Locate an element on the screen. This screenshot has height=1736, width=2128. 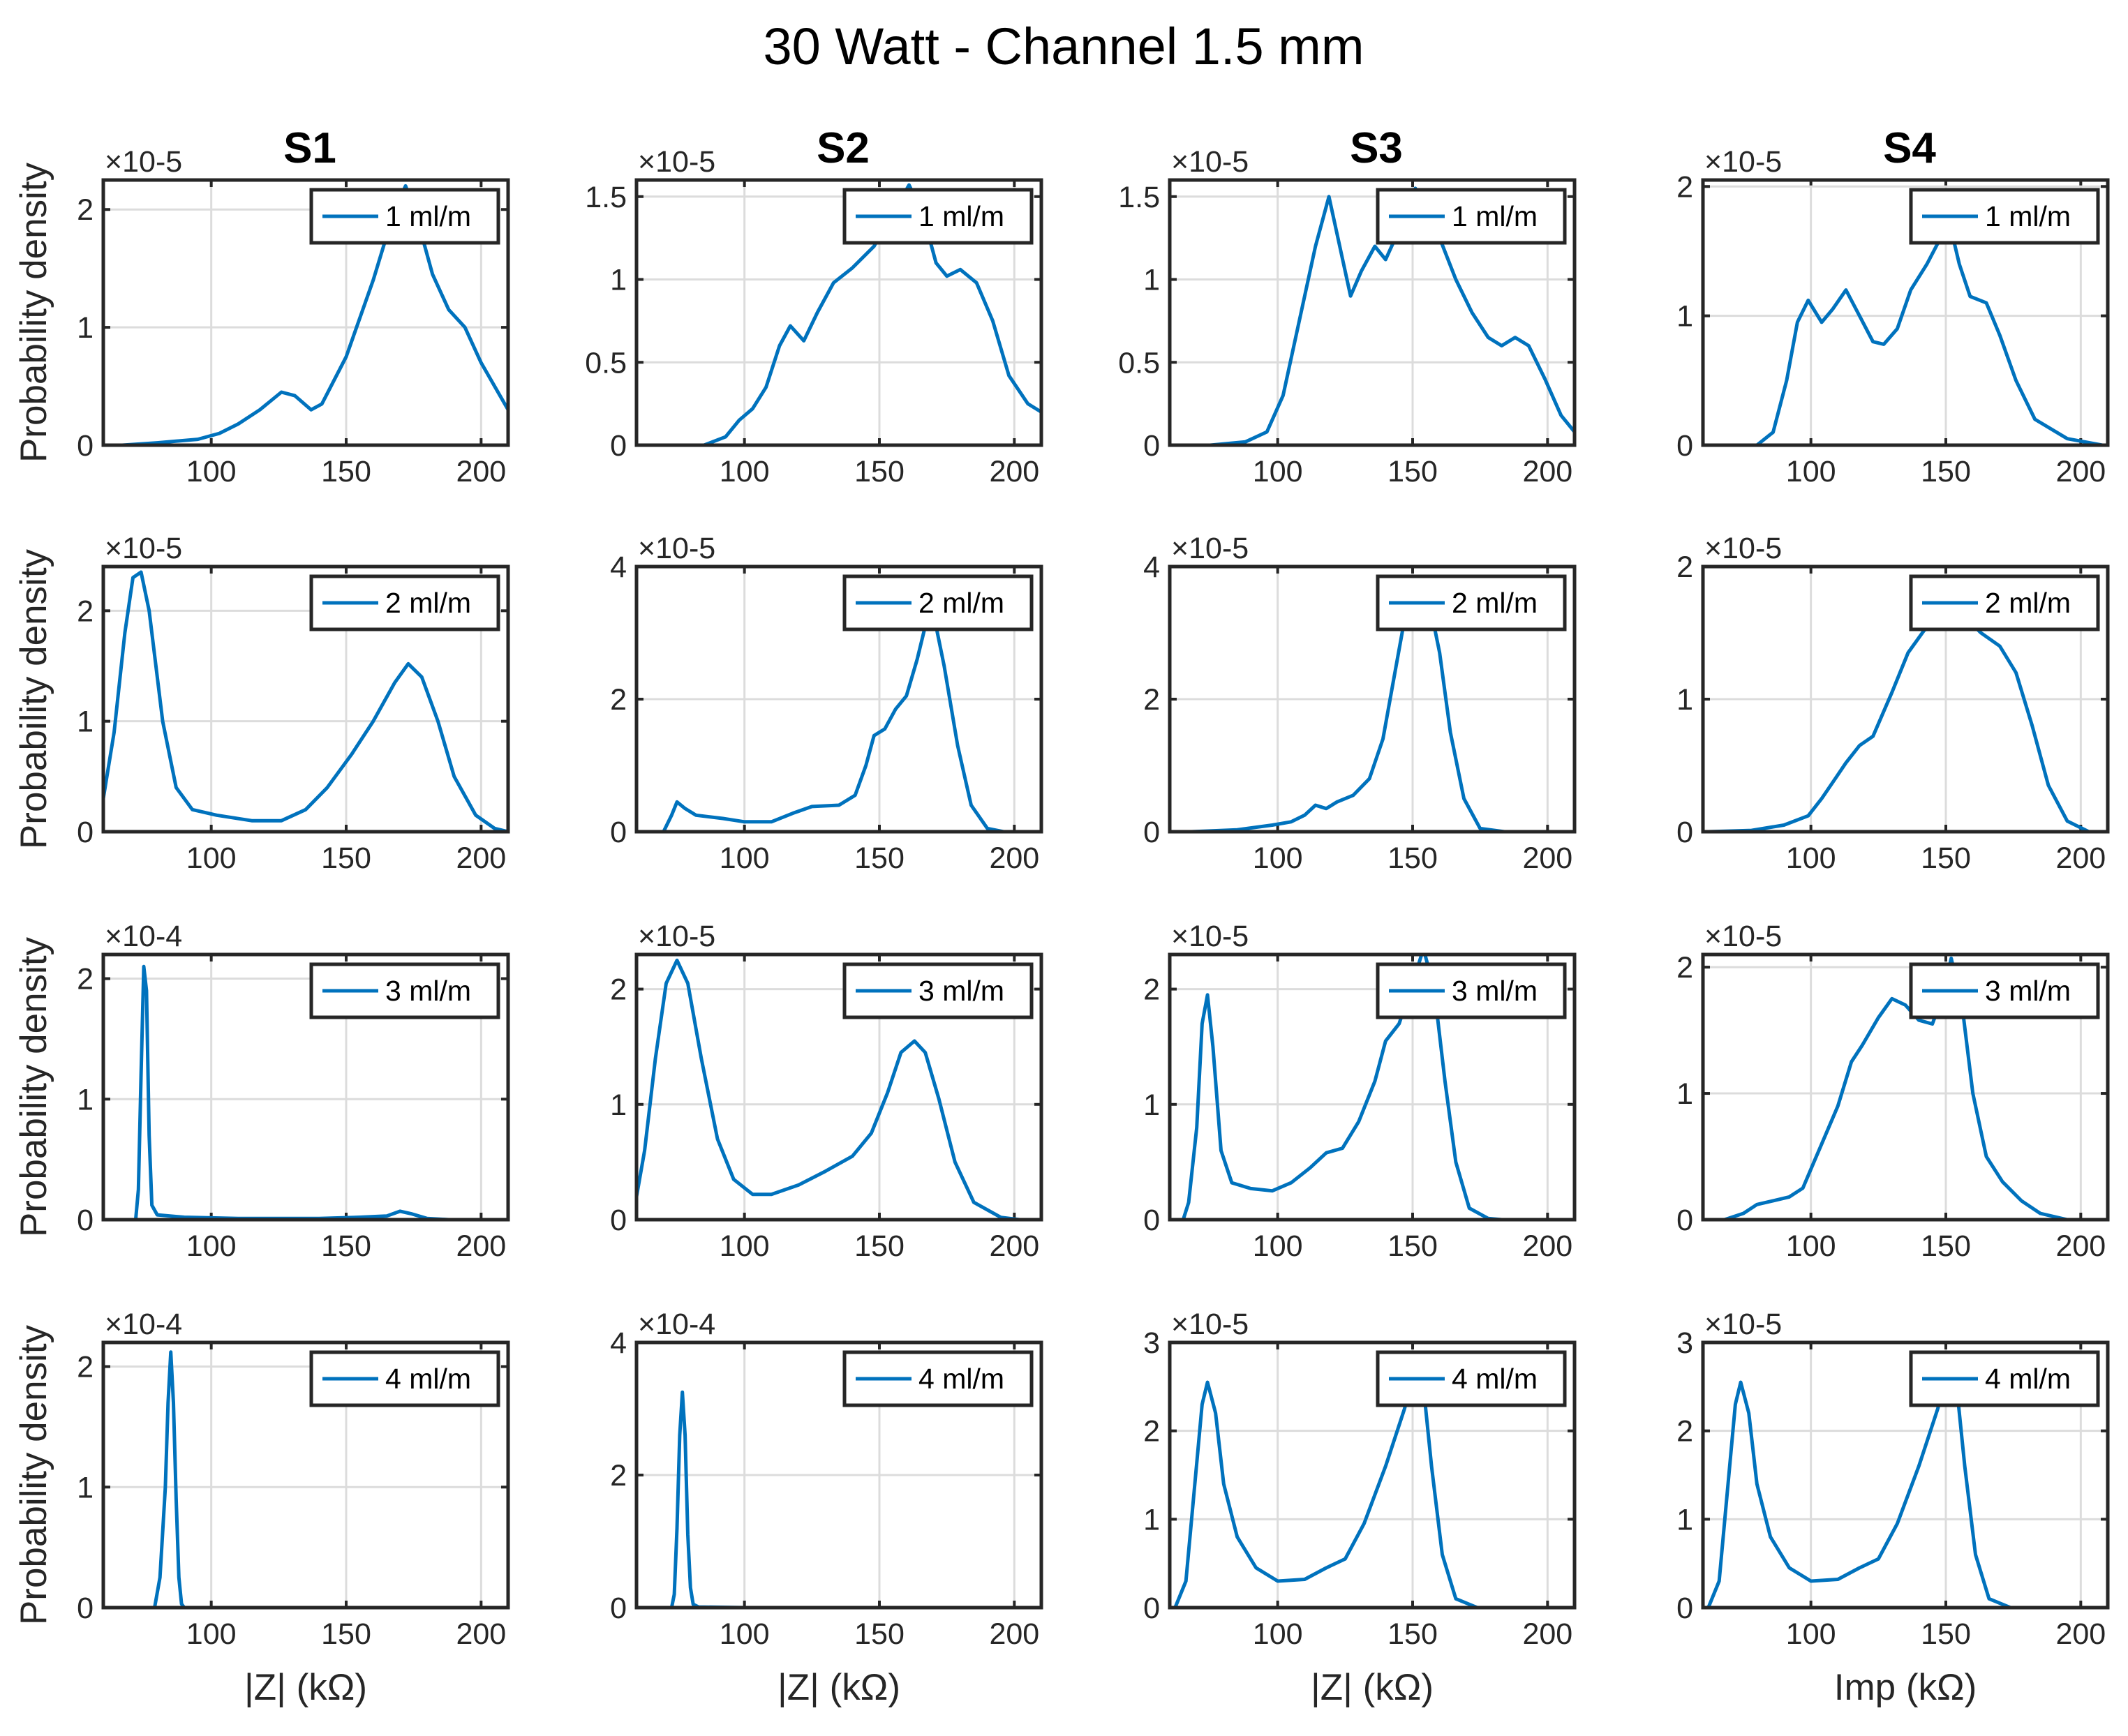
subplot-r3-c4: 100 150 200 0 1 2 ×10-5 3 ml/m is located at coordinates (1893, 1091).